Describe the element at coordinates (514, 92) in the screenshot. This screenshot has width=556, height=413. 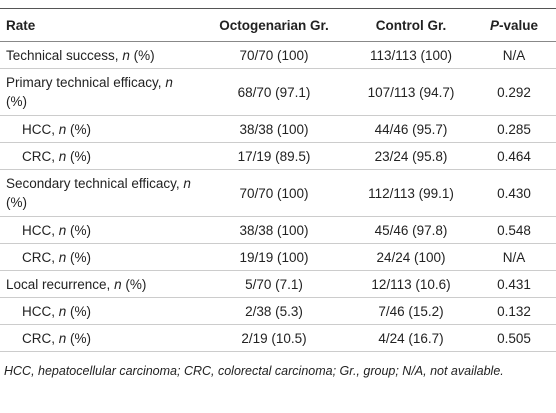
I see `cell: 0.292` at that location.